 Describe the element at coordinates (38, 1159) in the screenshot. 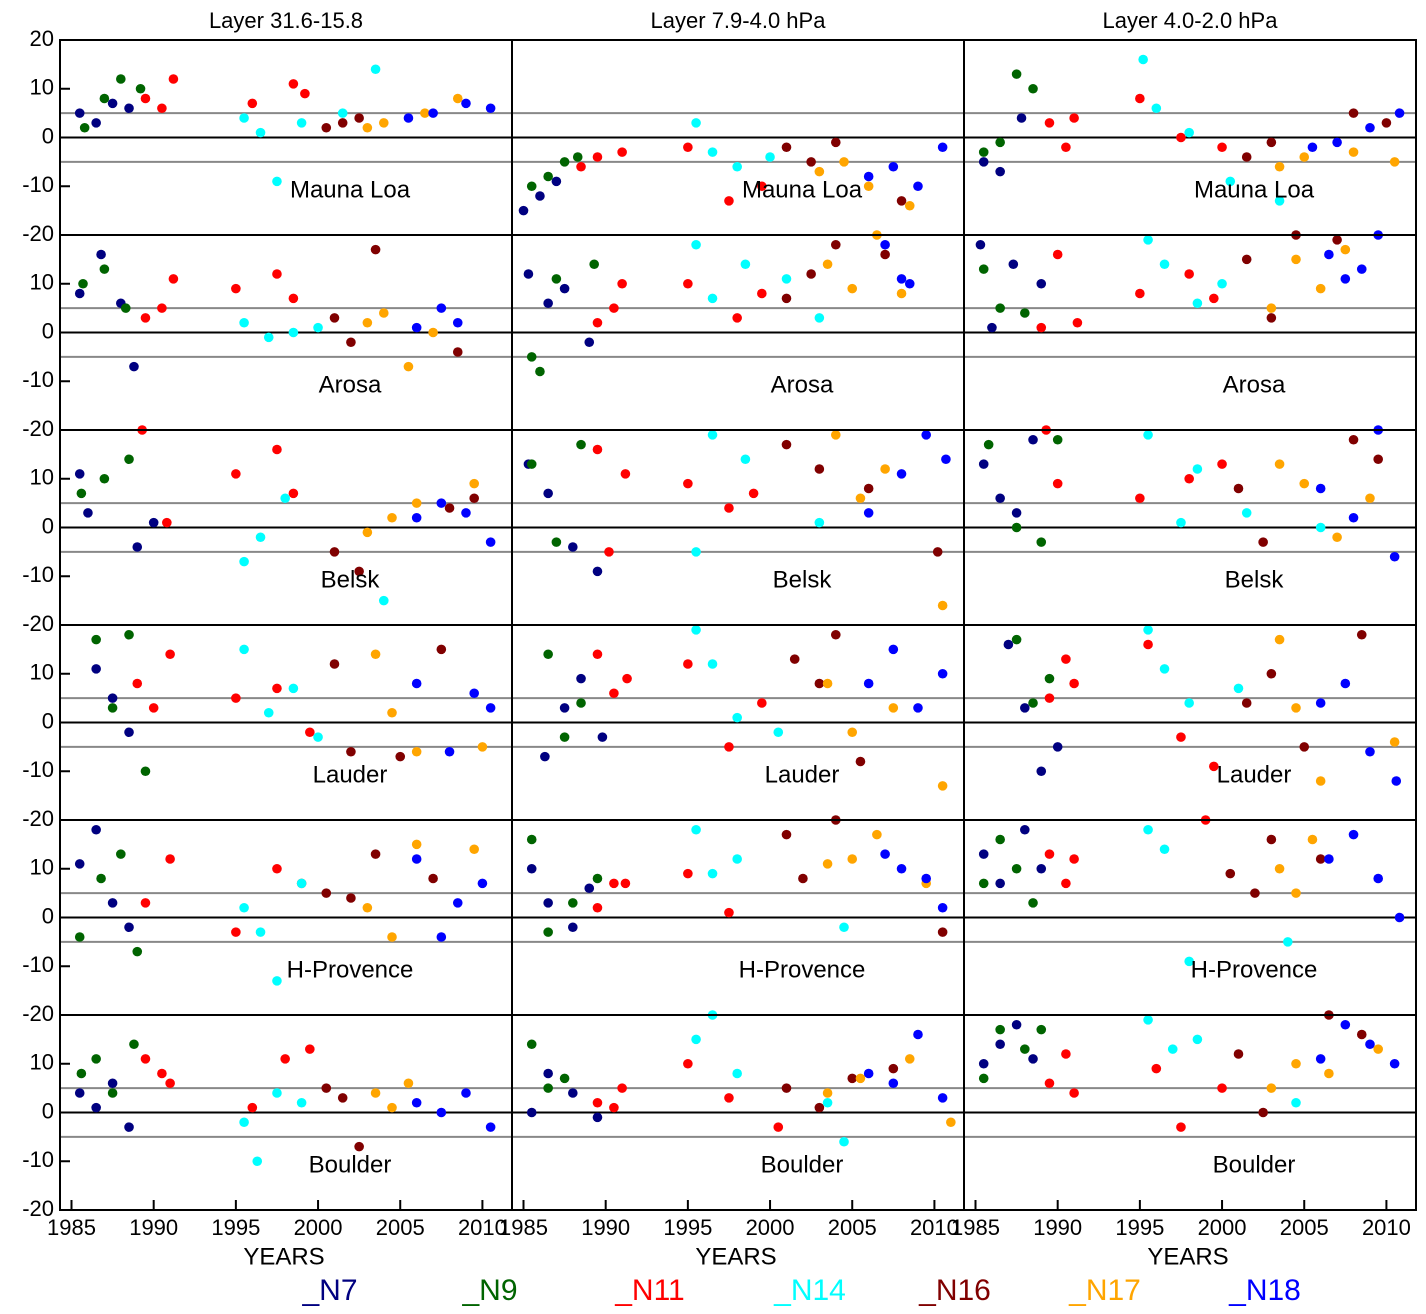

I see `y-tick-label: -10` at that location.